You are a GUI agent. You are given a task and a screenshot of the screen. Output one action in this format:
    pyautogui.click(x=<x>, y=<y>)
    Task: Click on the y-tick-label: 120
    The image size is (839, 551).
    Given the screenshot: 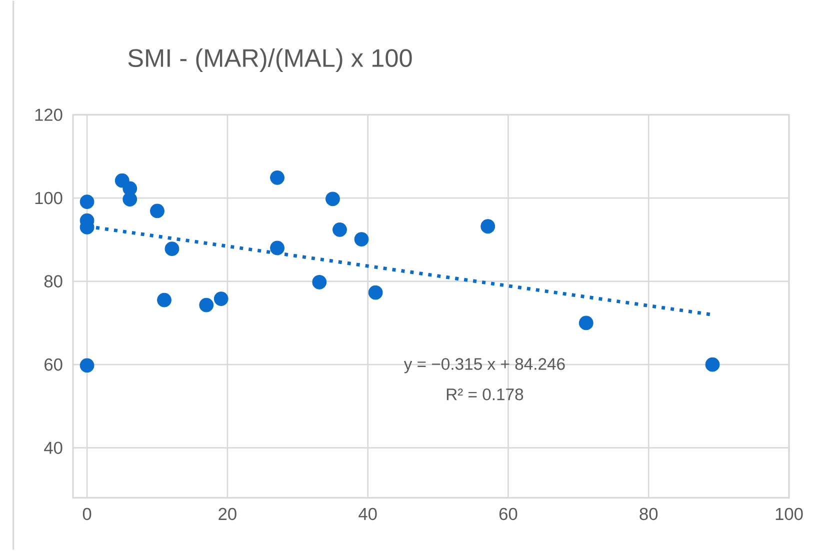 What is the action you would take?
    pyautogui.click(x=48, y=115)
    